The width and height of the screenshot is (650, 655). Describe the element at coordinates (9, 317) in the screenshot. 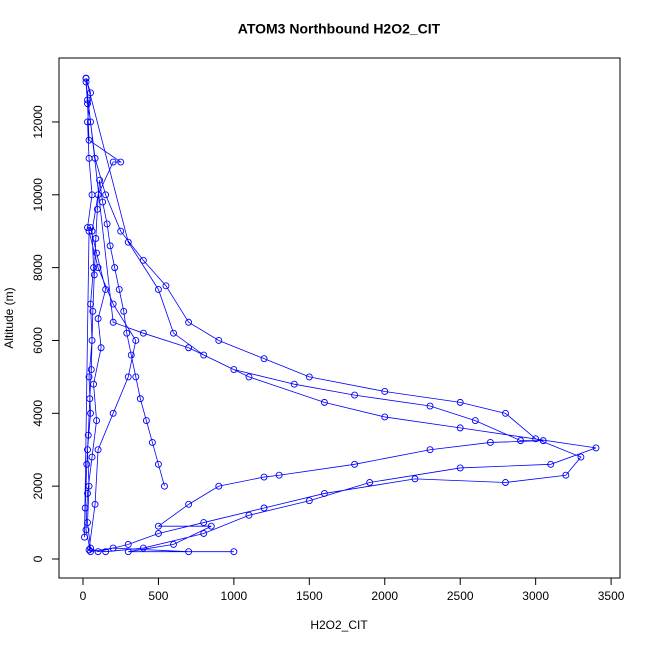

I see `y-axis-label: Altitude (m)` at that location.